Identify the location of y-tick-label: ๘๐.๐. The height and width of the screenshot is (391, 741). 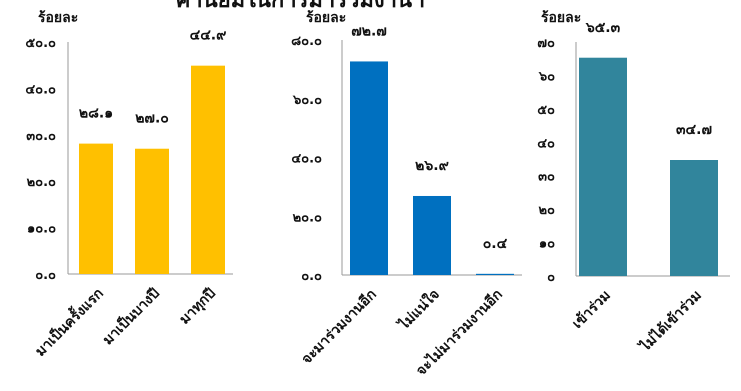
(306, 41).